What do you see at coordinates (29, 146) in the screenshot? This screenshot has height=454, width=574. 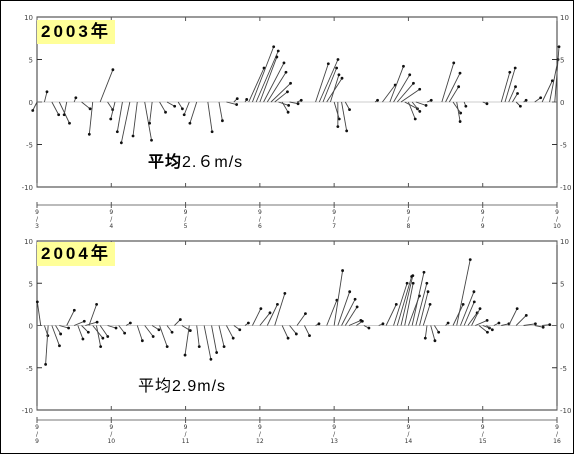 I see `panel-2003-ytick-label-left: -5` at bounding box center [29, 146].